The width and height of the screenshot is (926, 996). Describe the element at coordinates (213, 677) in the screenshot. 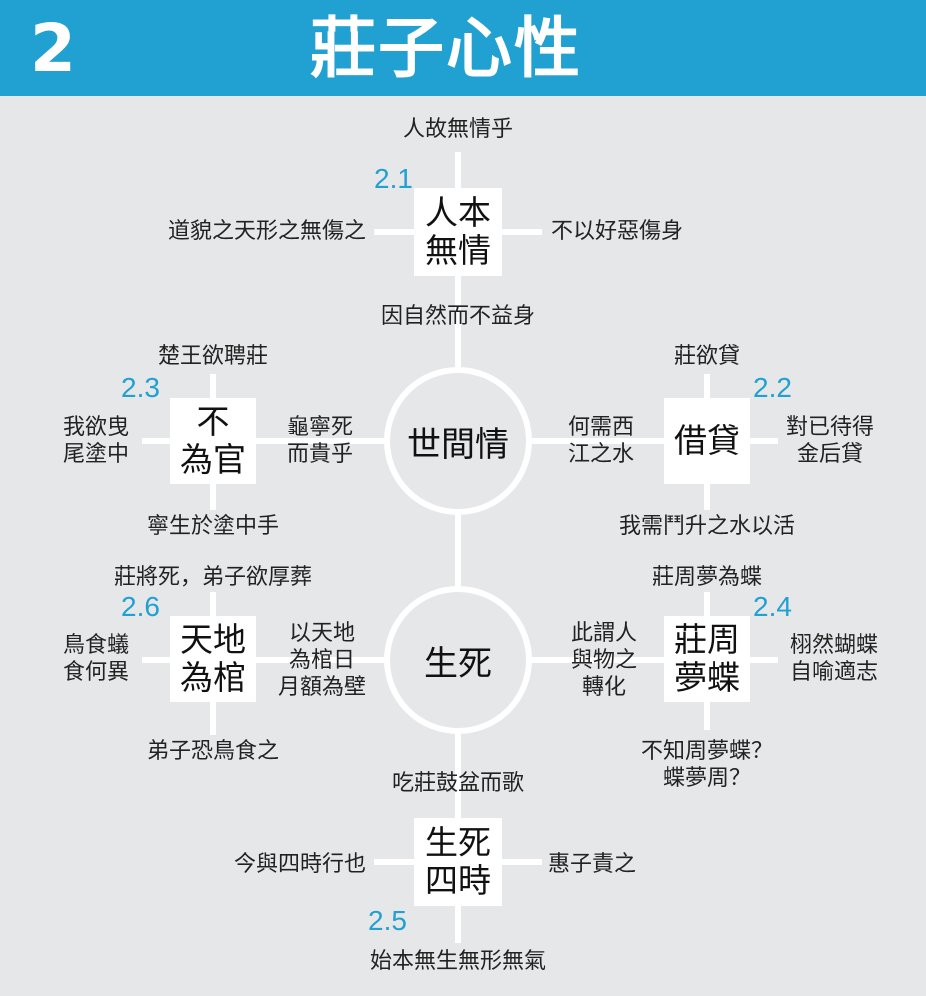

I see `node-box-2-6-line2: 為棺` at that location.